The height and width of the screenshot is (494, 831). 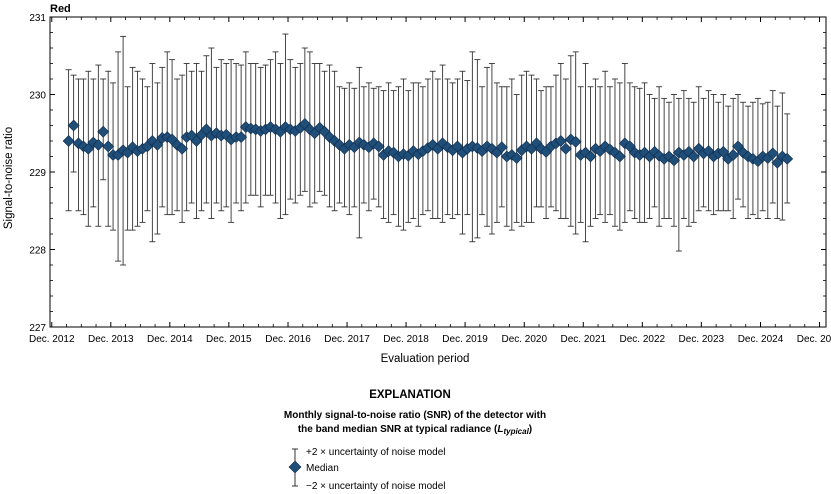 What do you see at coordinates (376, 486) in the screenshot?
I see `legend-lower-label: −2 × uncertainty of noise model` at bounding box center [376, 486].